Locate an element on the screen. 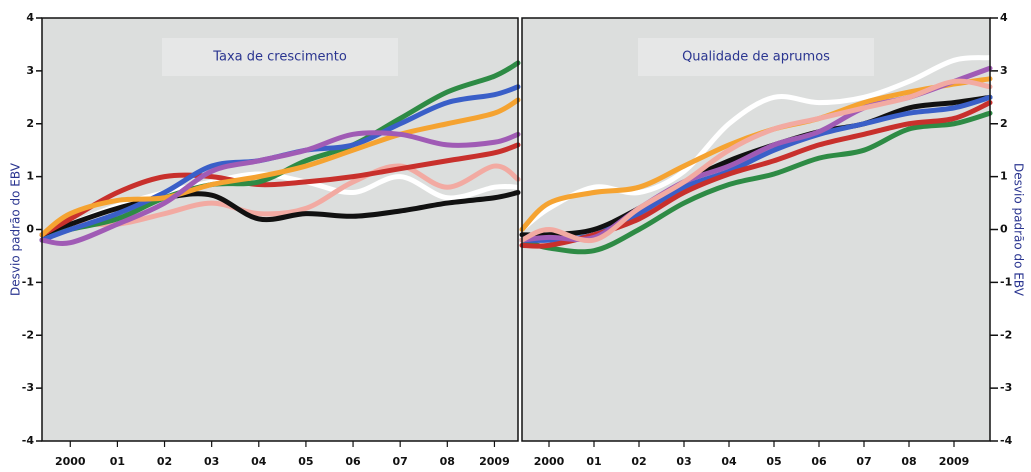 The height and width of the screenshot is (472, 1031). panel-title: Qualidade de aprumos is located at coordinates (756, 57).